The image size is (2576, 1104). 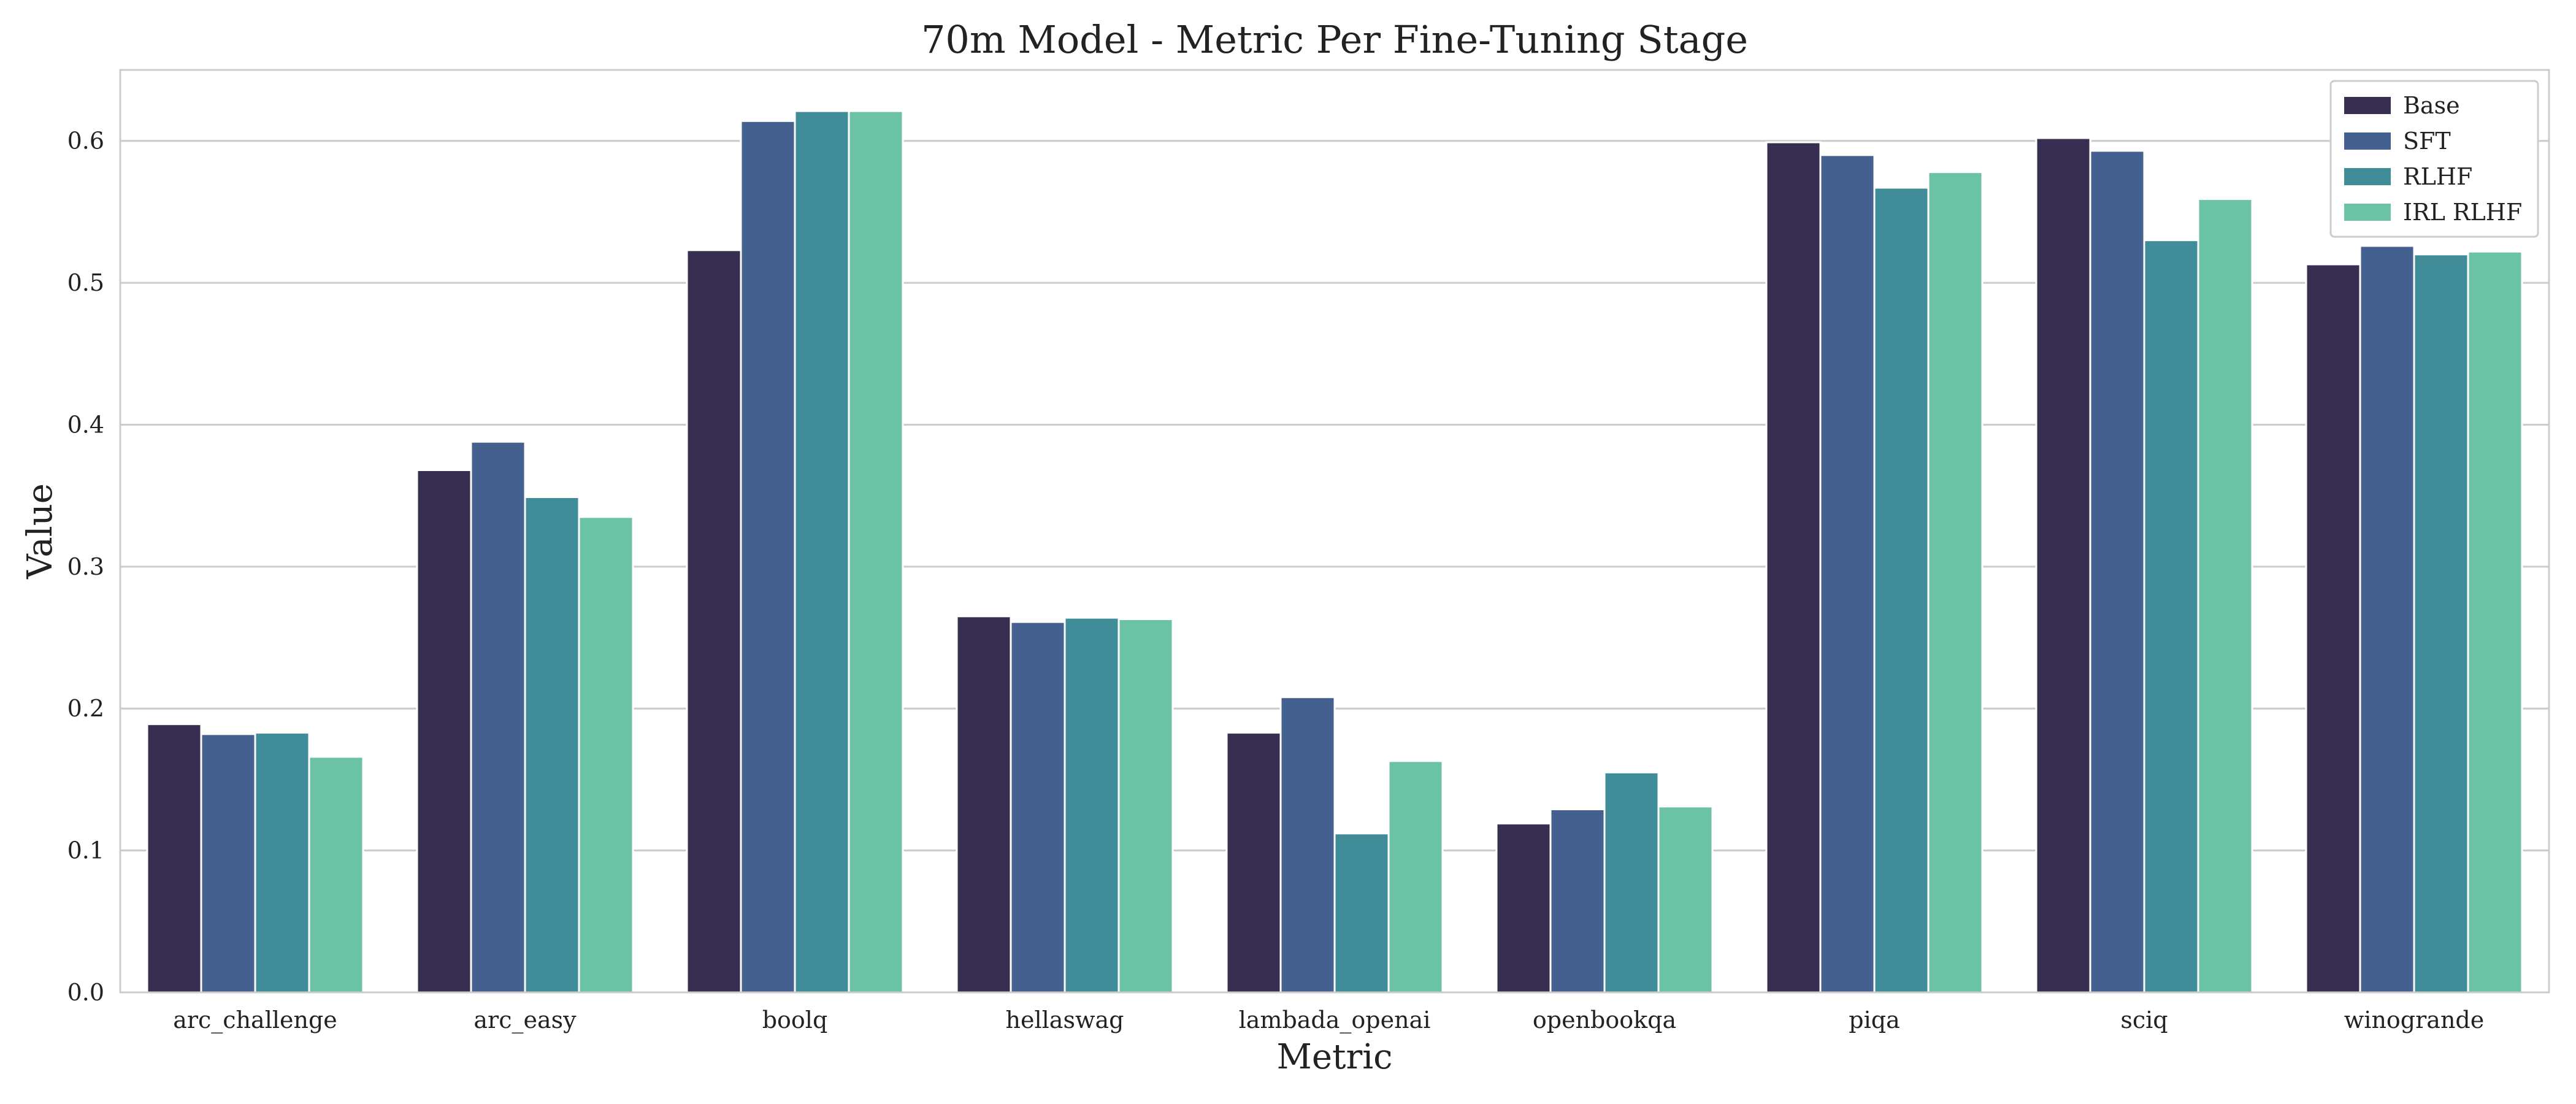 What do you see at coordinates (2367, 141) in the screenshot?
I see `legend-swatch-sft` at bounding box center [2367, 141].